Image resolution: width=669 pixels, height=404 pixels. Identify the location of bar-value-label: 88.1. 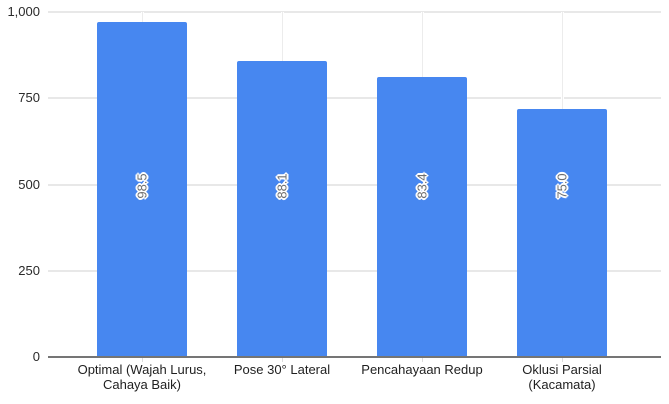
(282, 186).